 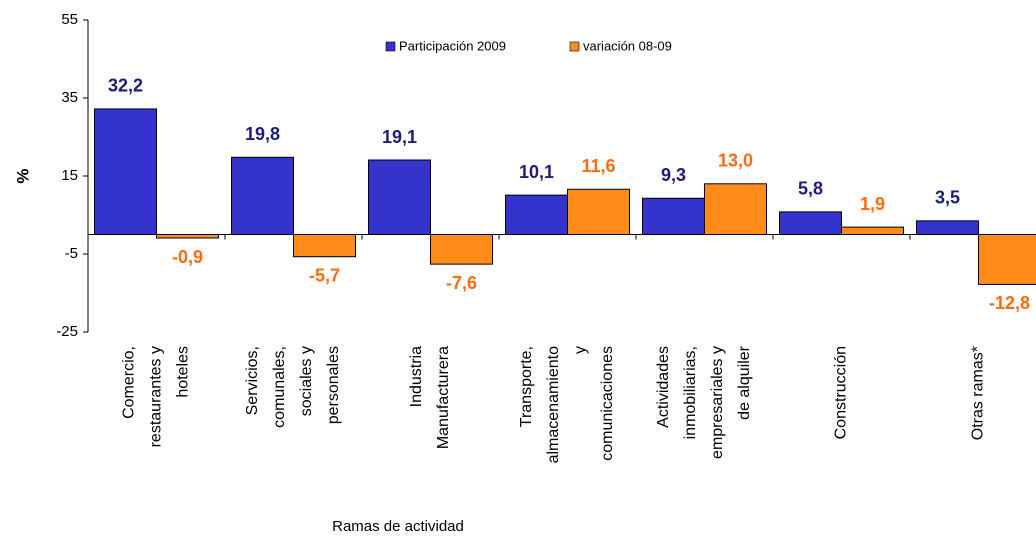 What do you see at coordinates (663, 387) in the screenshot?
I see `x-tick-label: Actividades` at bounding box center [663, 387].